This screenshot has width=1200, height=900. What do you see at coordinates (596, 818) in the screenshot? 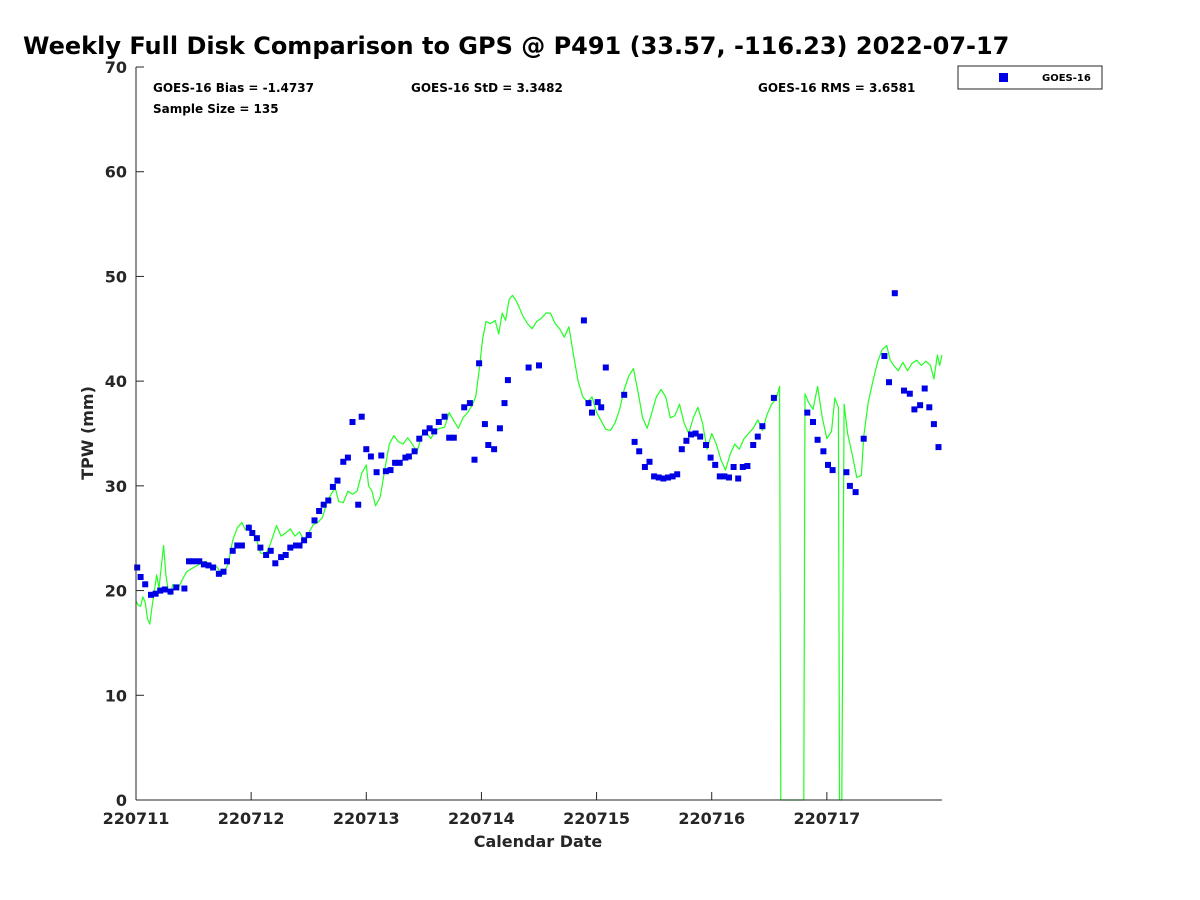
I see `x-tick-label: 220715` at bounding box center [596, 818].